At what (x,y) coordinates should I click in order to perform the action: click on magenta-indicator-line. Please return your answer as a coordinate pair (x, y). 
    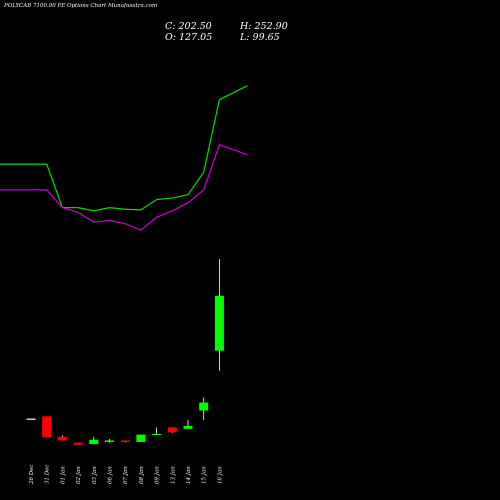
    Looking at the image, I should click on (124, 187).